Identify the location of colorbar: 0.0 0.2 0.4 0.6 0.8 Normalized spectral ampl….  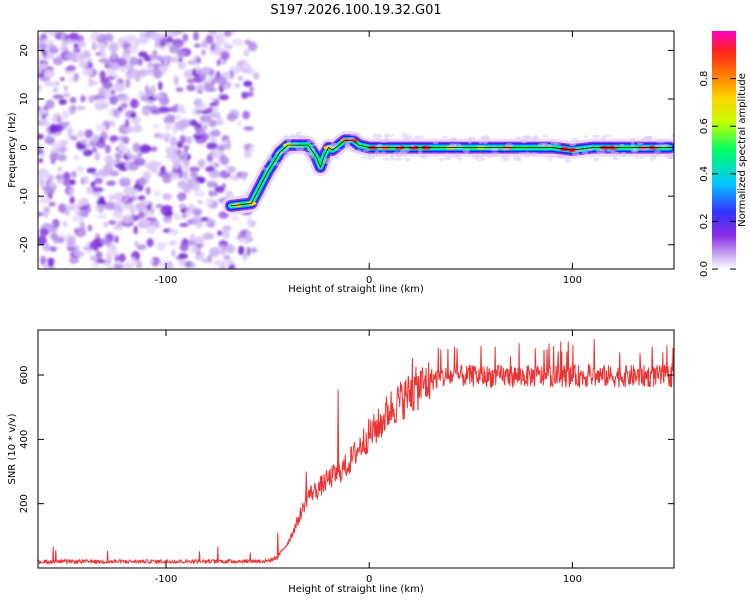
(723, 154).